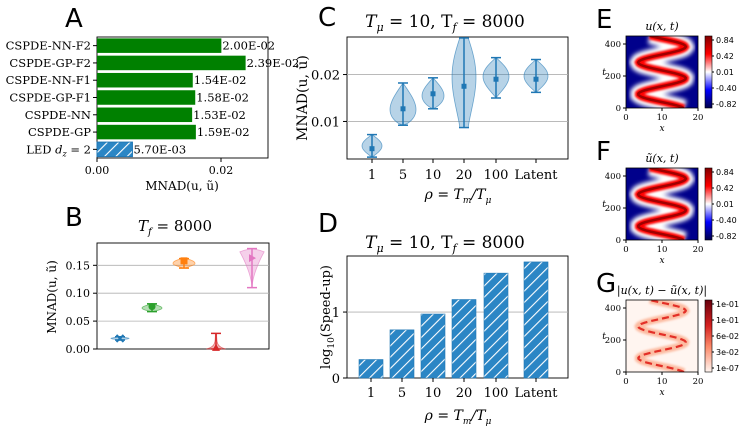 The width and height of the screenshot is (748, 427). Describe the element at coordinates (496, 393) in the screenshot. I see `panel-d-xtick-label-4: 100` at that location.